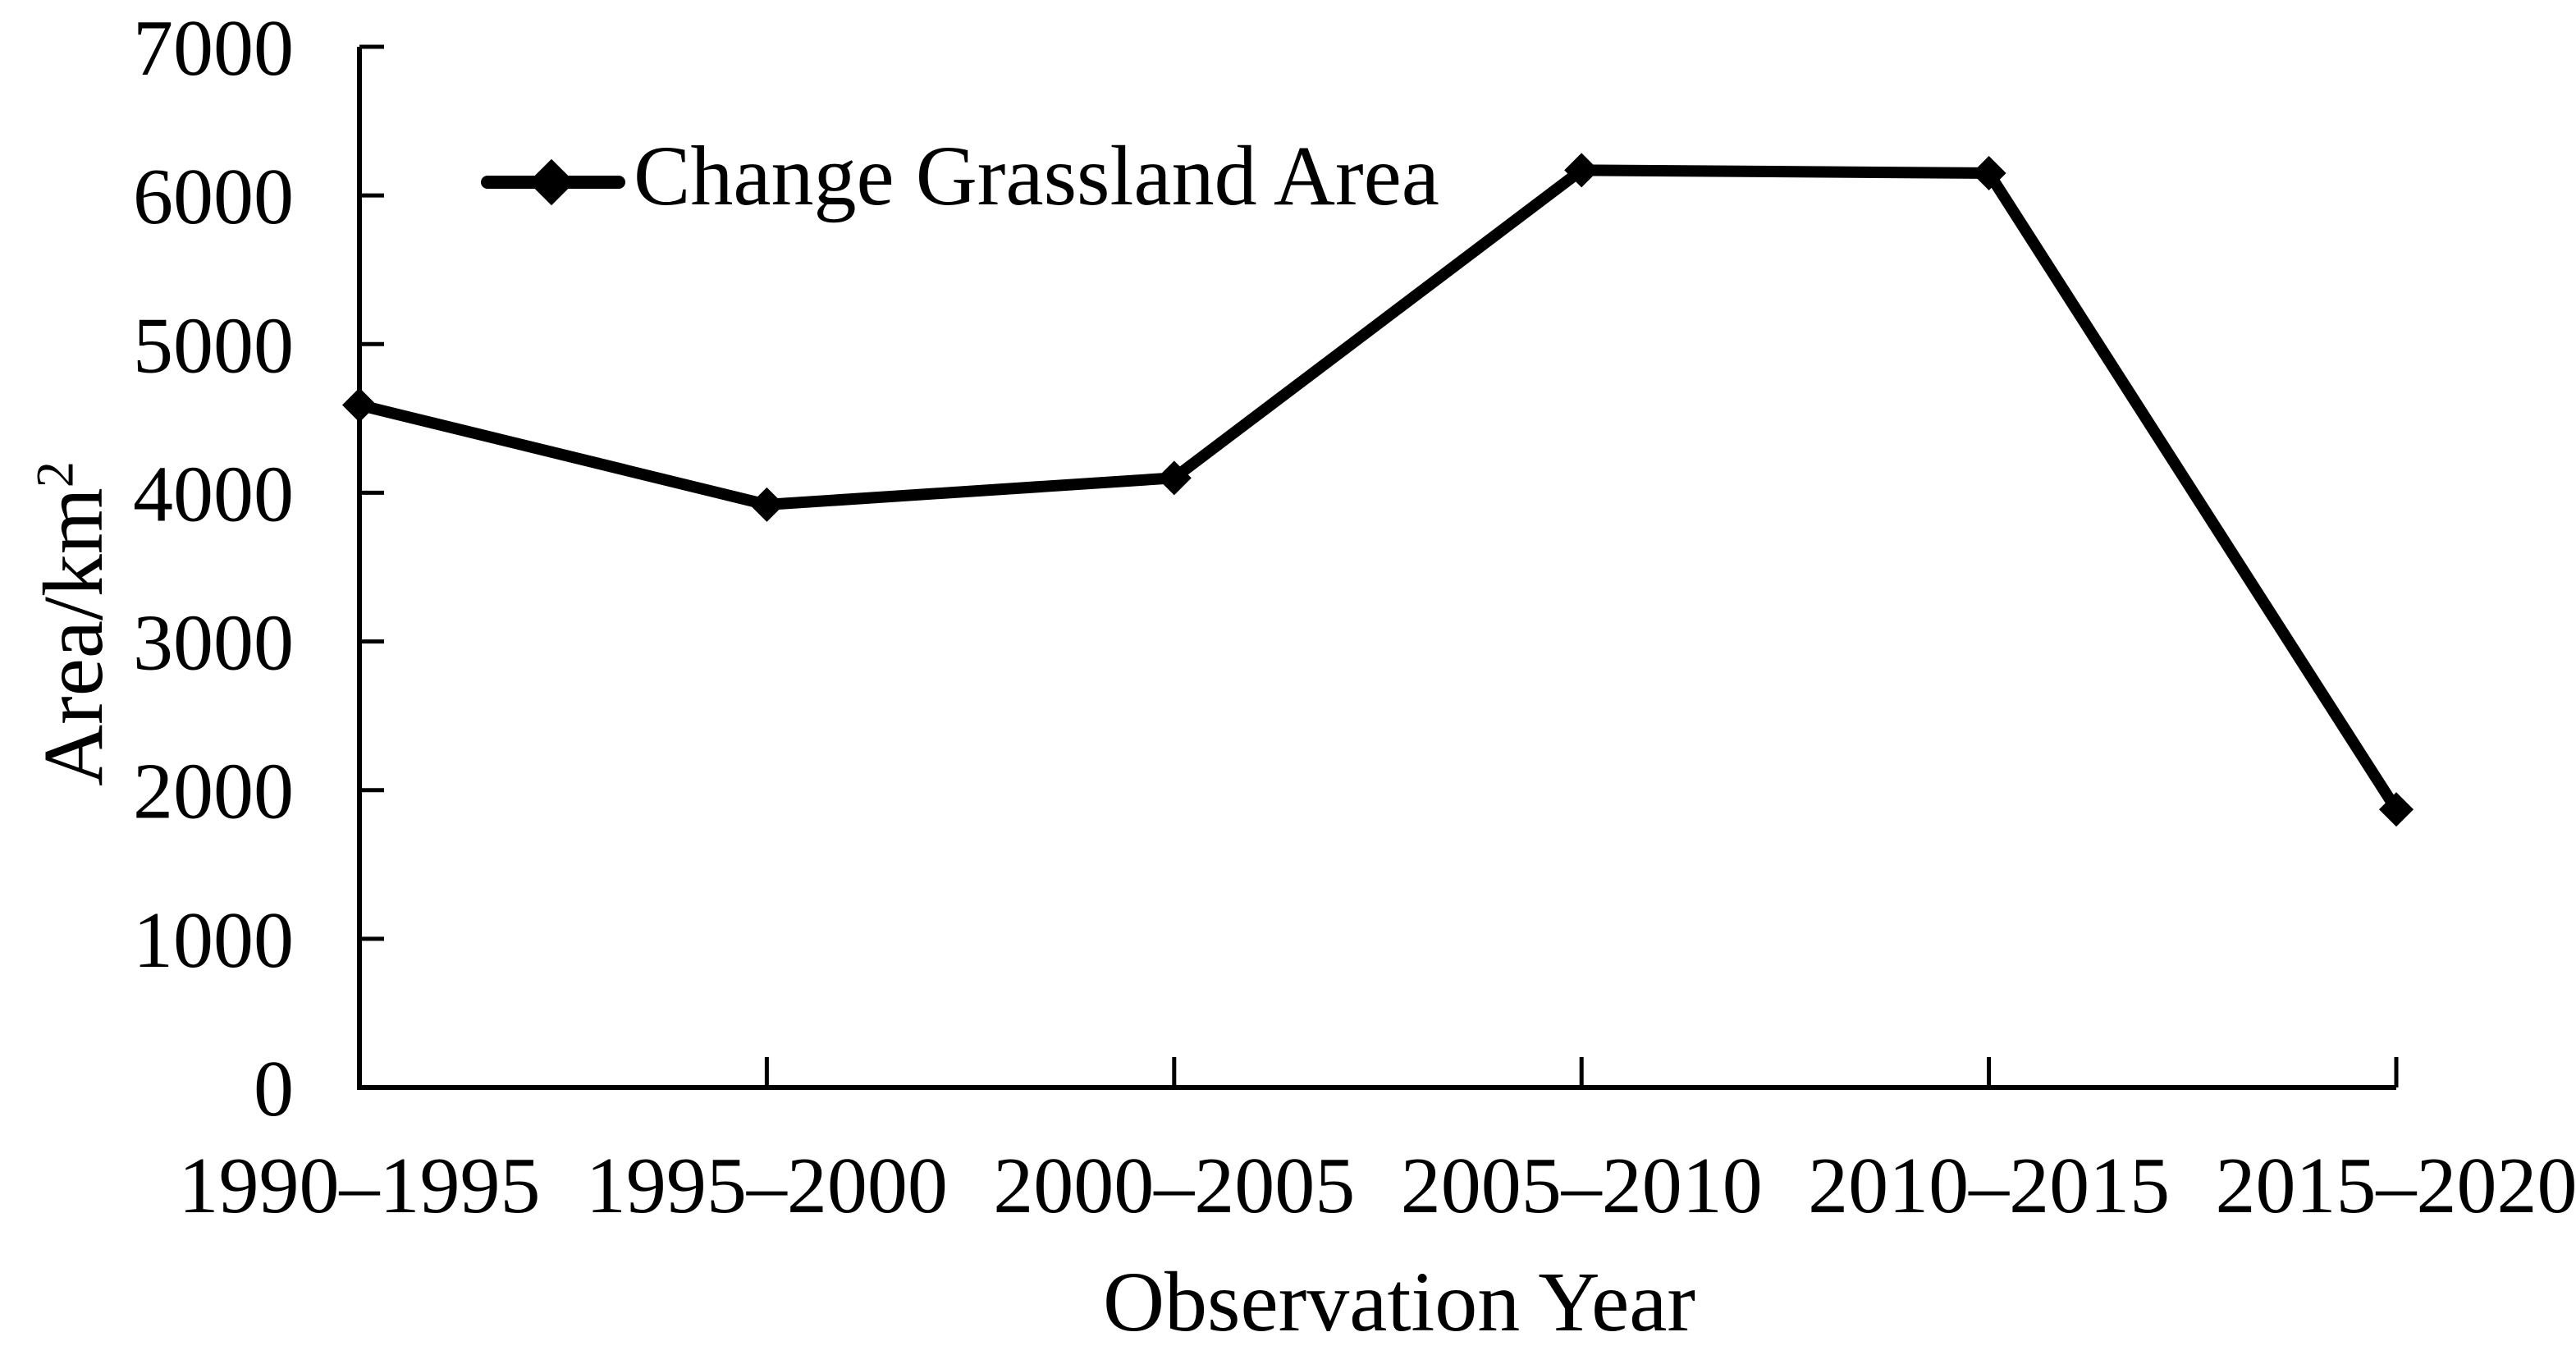 This screenshot has height=1355, width=2576. I want to click on y-tick-label: 2000, so click(213, 792).